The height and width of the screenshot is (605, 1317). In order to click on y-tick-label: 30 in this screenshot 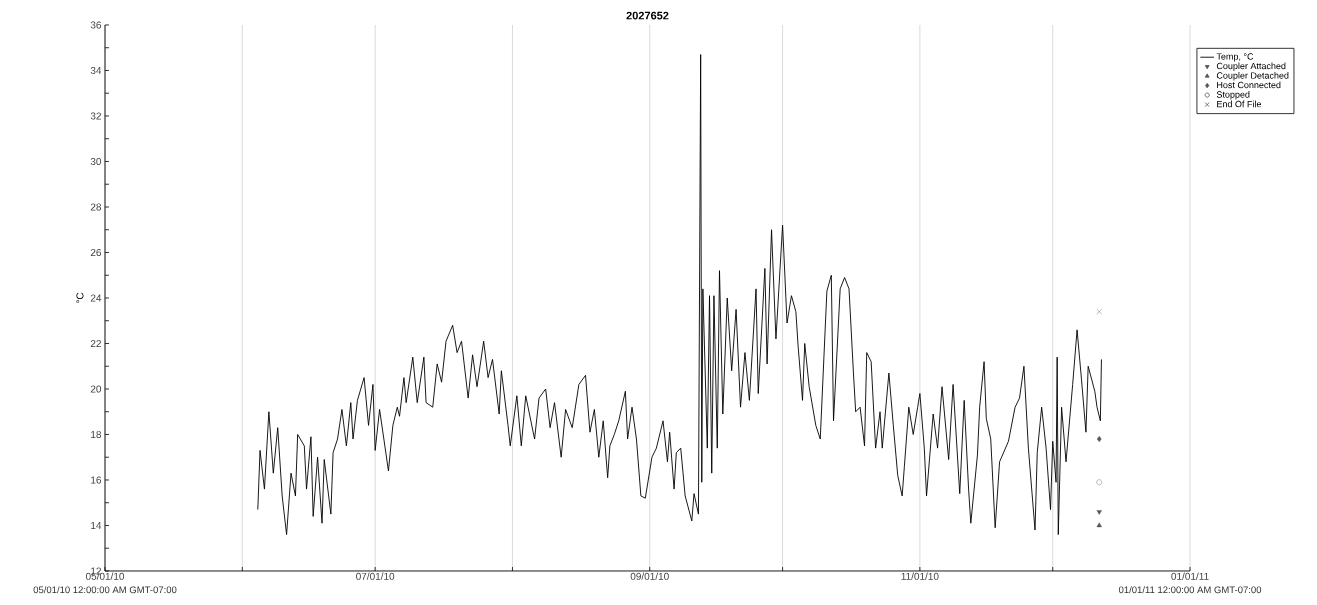, I will do `click(96, 161)`.